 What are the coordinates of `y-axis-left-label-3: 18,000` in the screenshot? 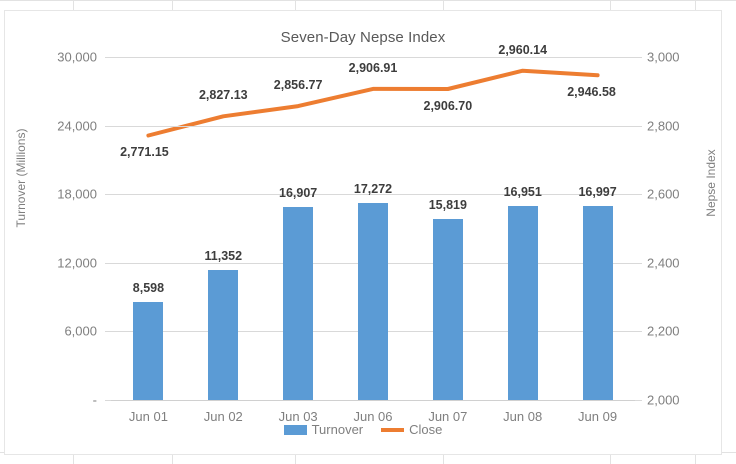 It's located at (77, 194).